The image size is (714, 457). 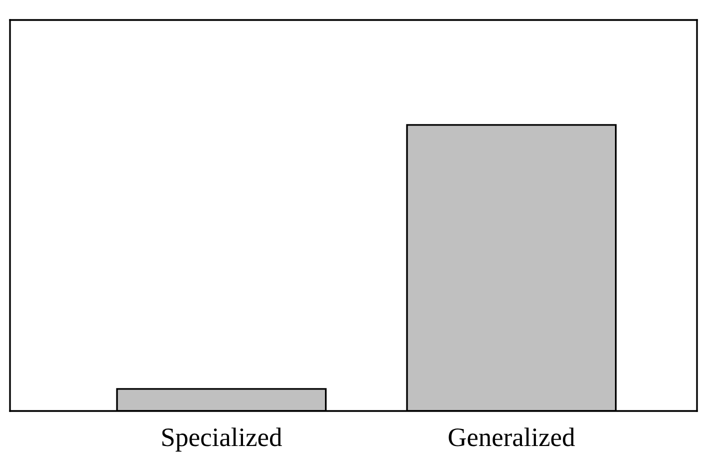 What do you see at coordinates (222, 440) in the screenshot?
I see `x-tick-label: Specialized` at bounding box center [222, 440].